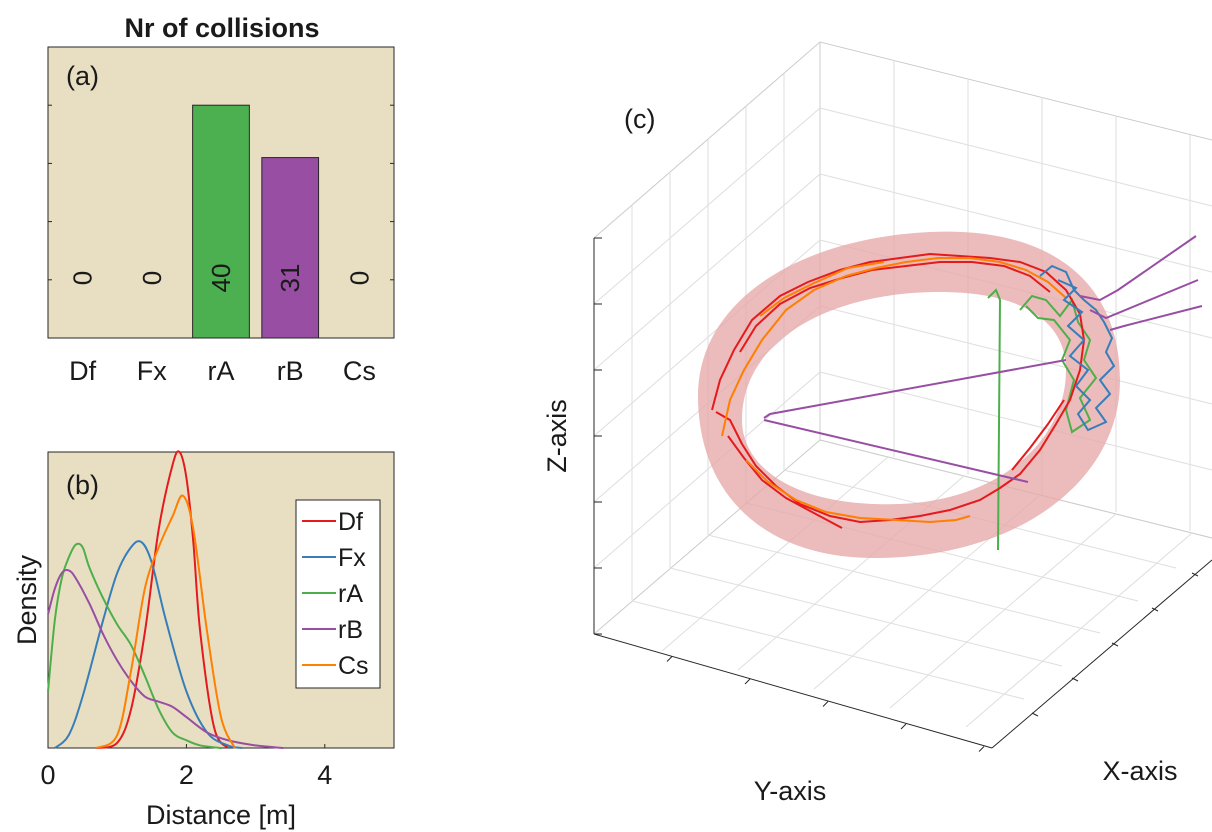 The width and height of the screenshot is (1212, 832). What do you see at coordinates (256, 221) in the screenshot?
I see `panel-a-bars` at bounding box center [256, 221].